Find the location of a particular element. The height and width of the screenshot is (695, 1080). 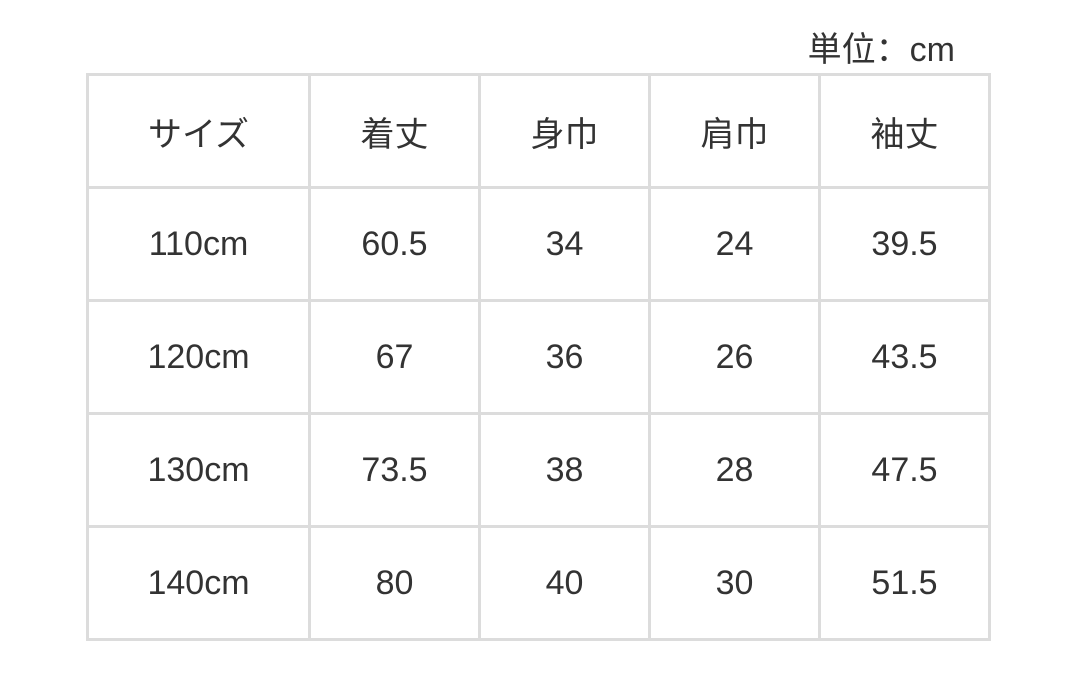

table-cell: 73.5 is located at coordinates (394, 470).